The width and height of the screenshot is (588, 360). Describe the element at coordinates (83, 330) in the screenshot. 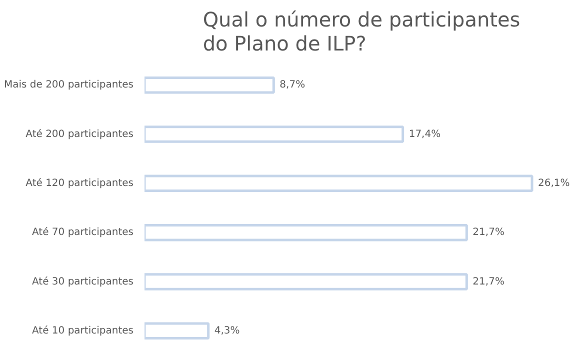

I see `y-tick-label: Até 10 participantes` at that location.